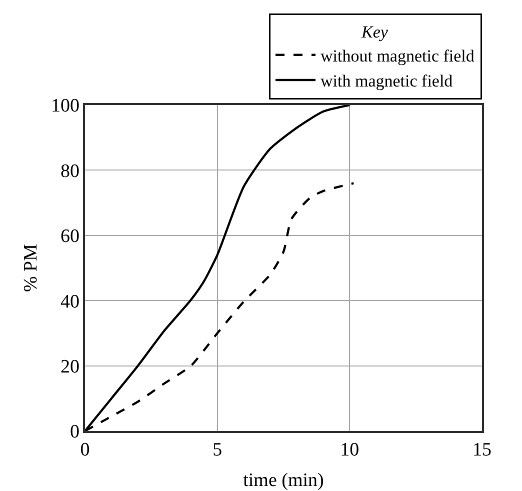 The image size is (522, 491). What do you see at coordinates (482, 450) in the screenshot?
I see `x-tick-label: 15` at bounding box center [482, 450].